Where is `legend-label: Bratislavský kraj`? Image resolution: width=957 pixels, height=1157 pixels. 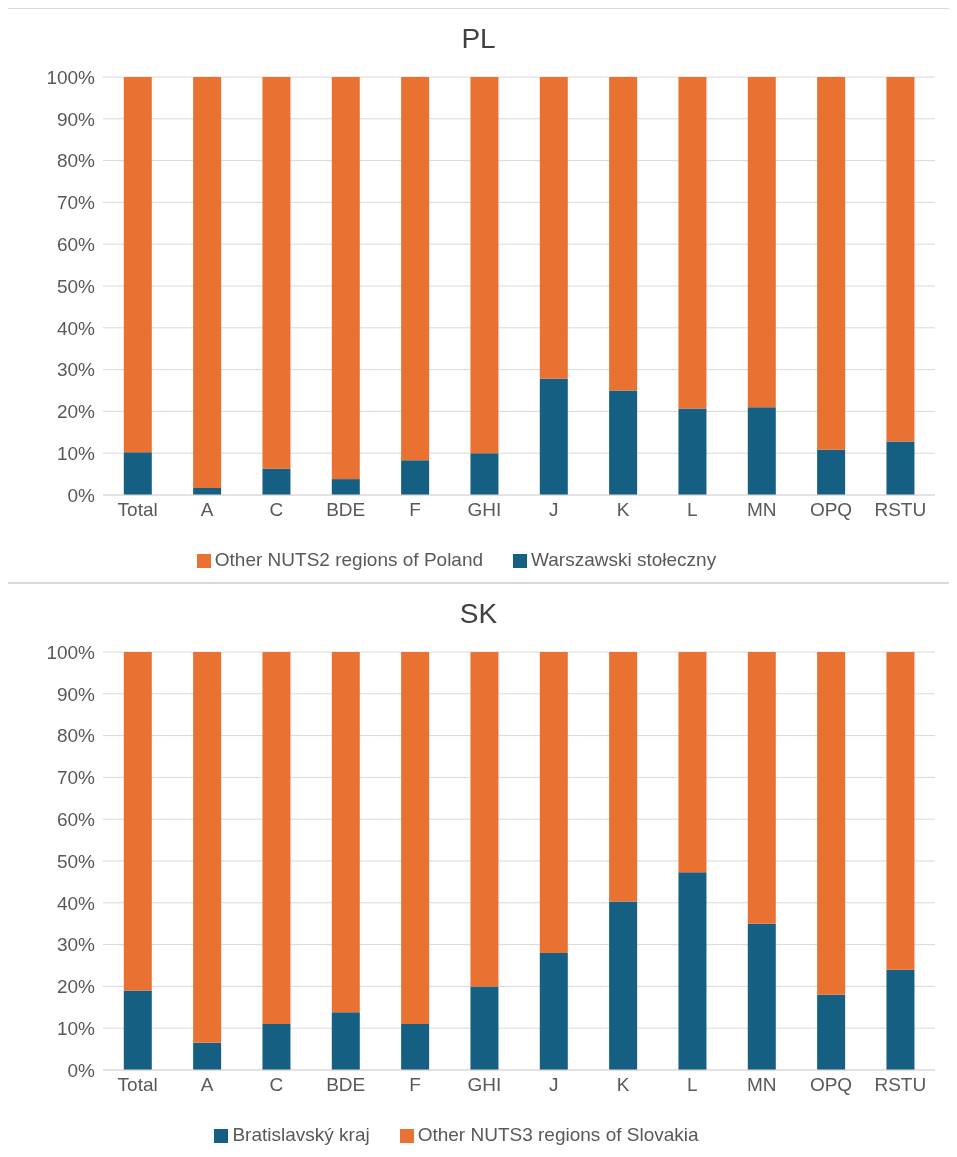 legend-label: Bratislavský kraj is located at coordinates (301, 1134).